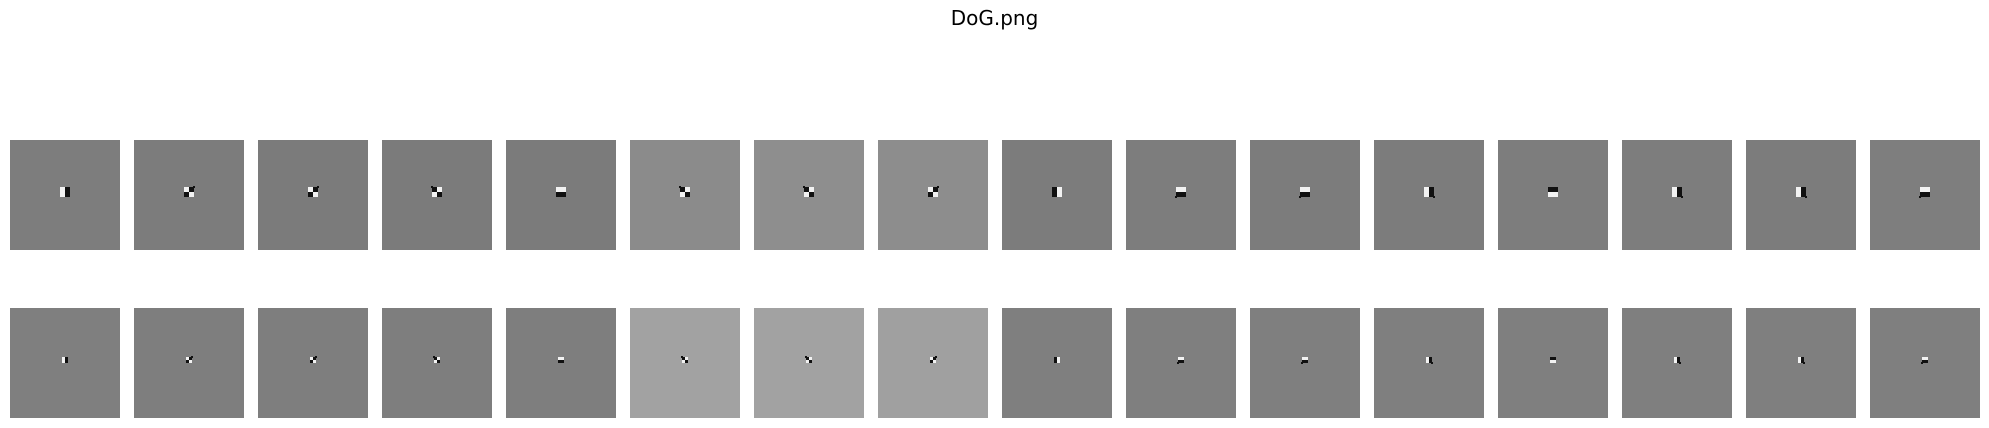 The image size is (1989, 428). Describe the element at coordinates (994, 18) in the screenshot. I see `figure-title: DoG.png` at that location.